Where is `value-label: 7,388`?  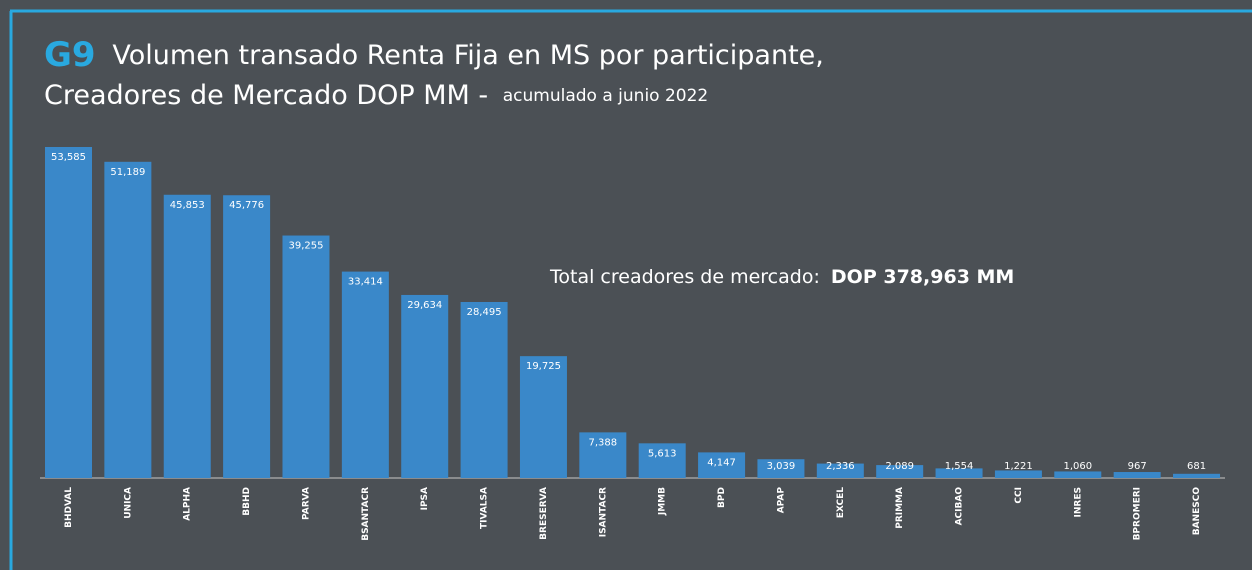 value-label: 7,388 is located at coordinates (603, 442).